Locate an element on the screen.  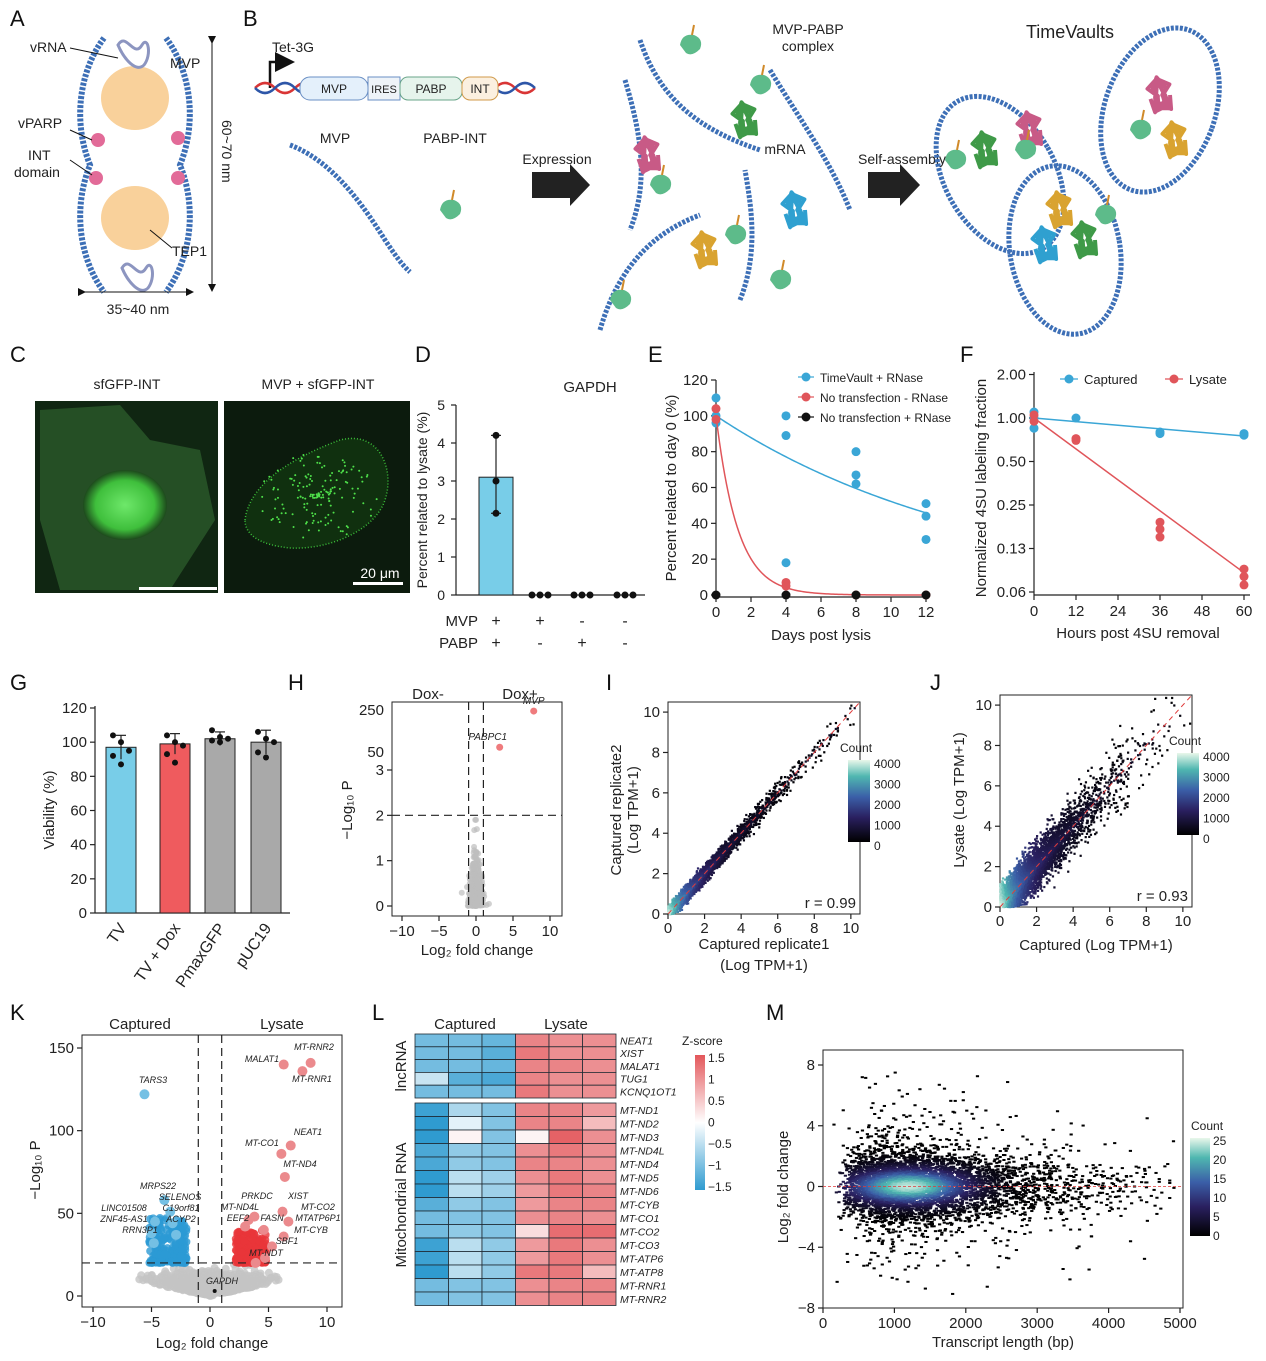
ns-point is located at coordinates (471, 896).